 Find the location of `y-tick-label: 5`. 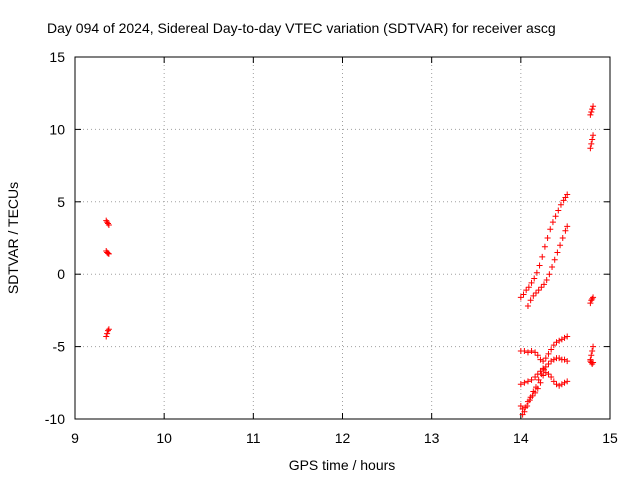

y-tick-label: 5 is located at coordinates (61, 202).